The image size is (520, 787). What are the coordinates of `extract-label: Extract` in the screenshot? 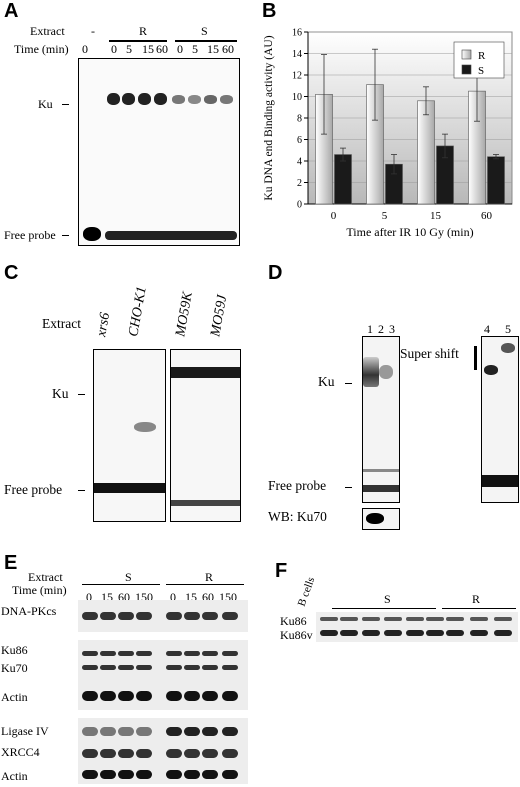 It's located at (47, 31).